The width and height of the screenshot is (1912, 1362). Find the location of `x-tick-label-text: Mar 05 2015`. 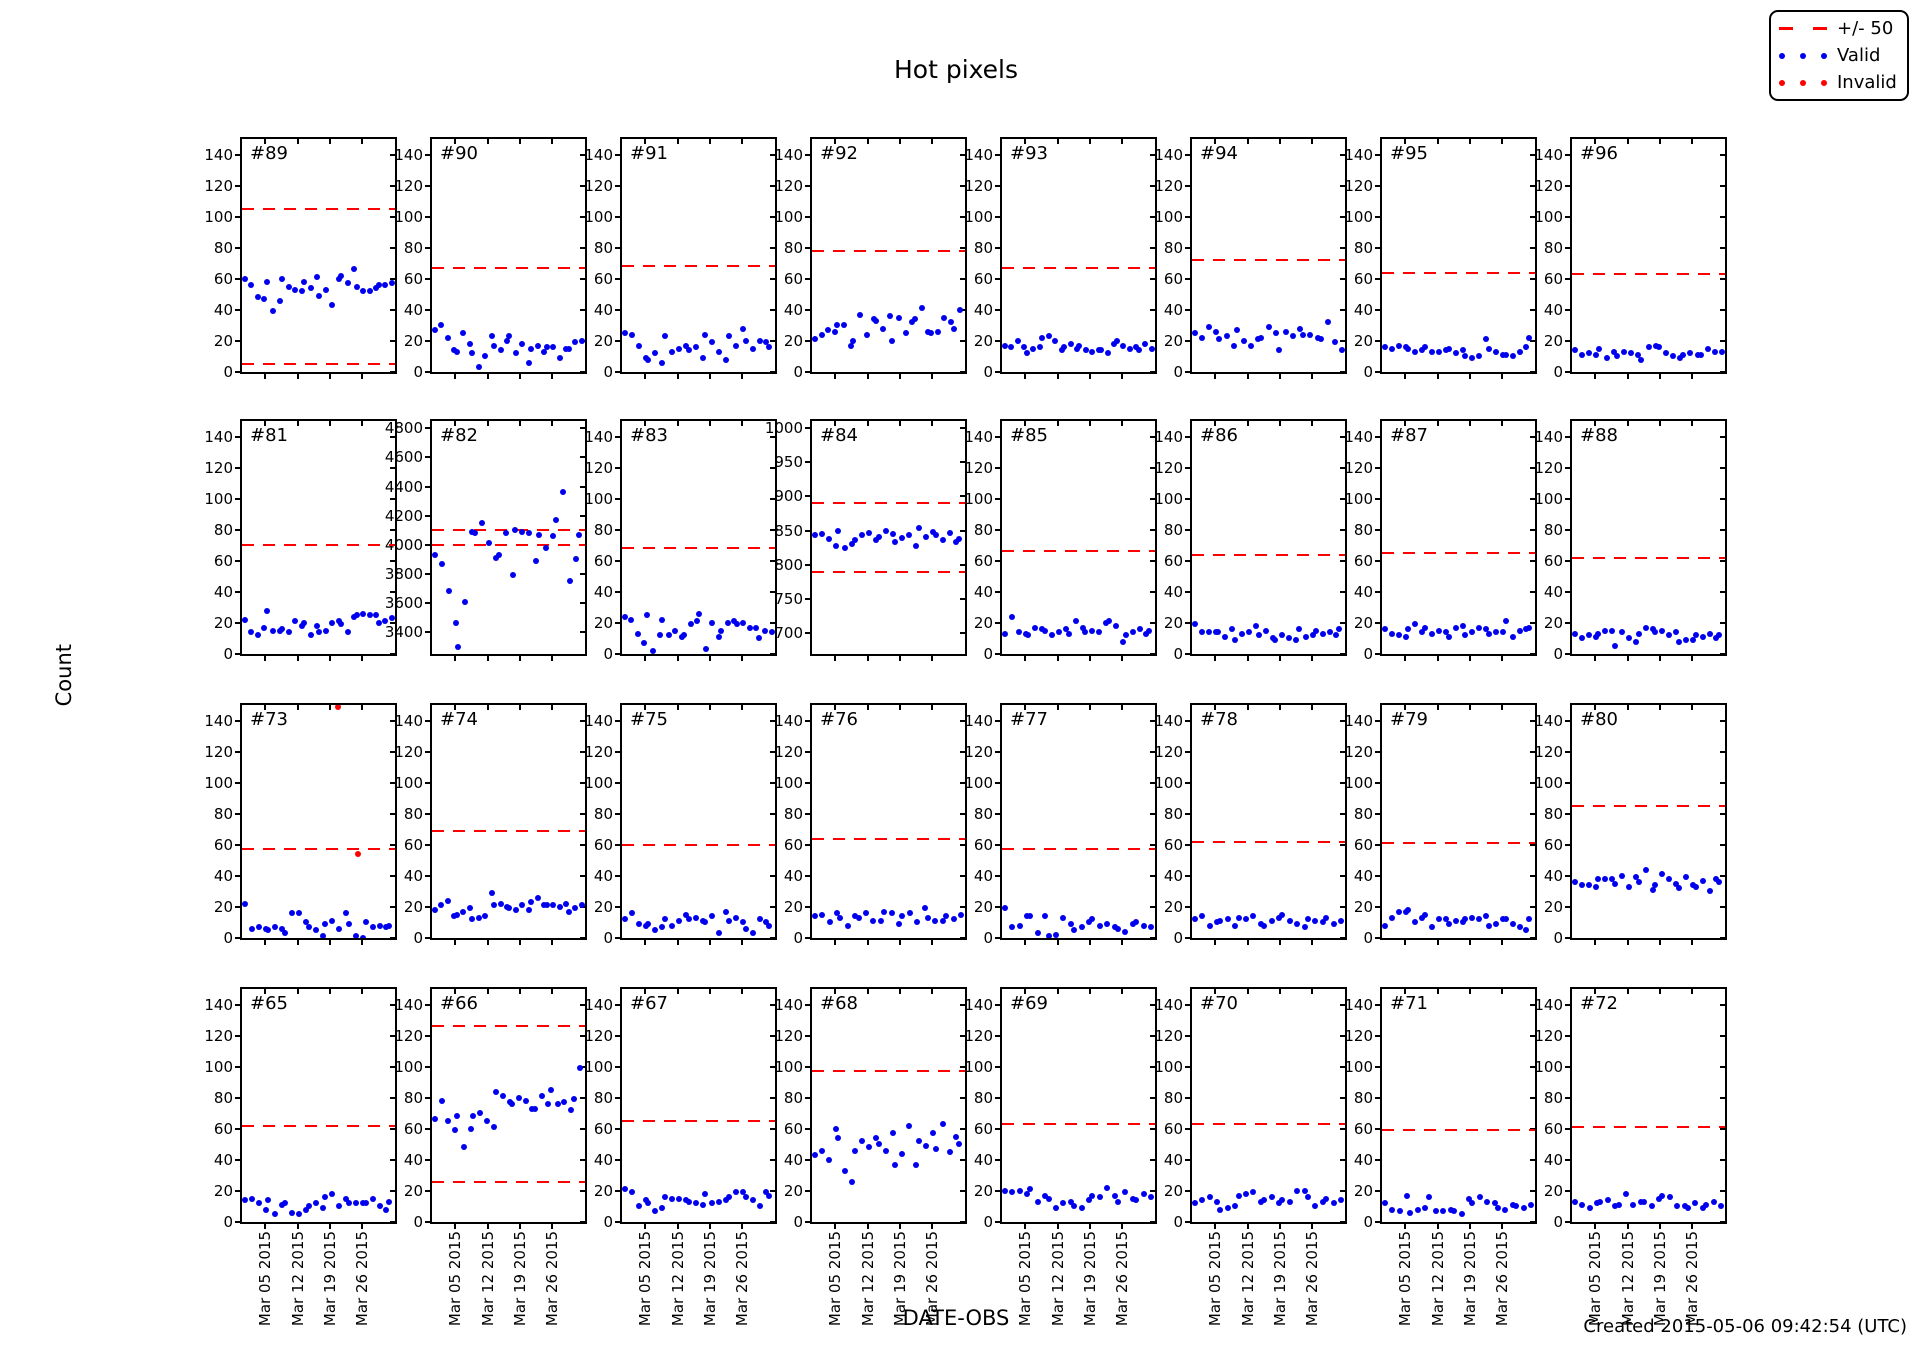

x-tick-label-text: Mar 05 2015 is located at coordinates (1215, 1279).